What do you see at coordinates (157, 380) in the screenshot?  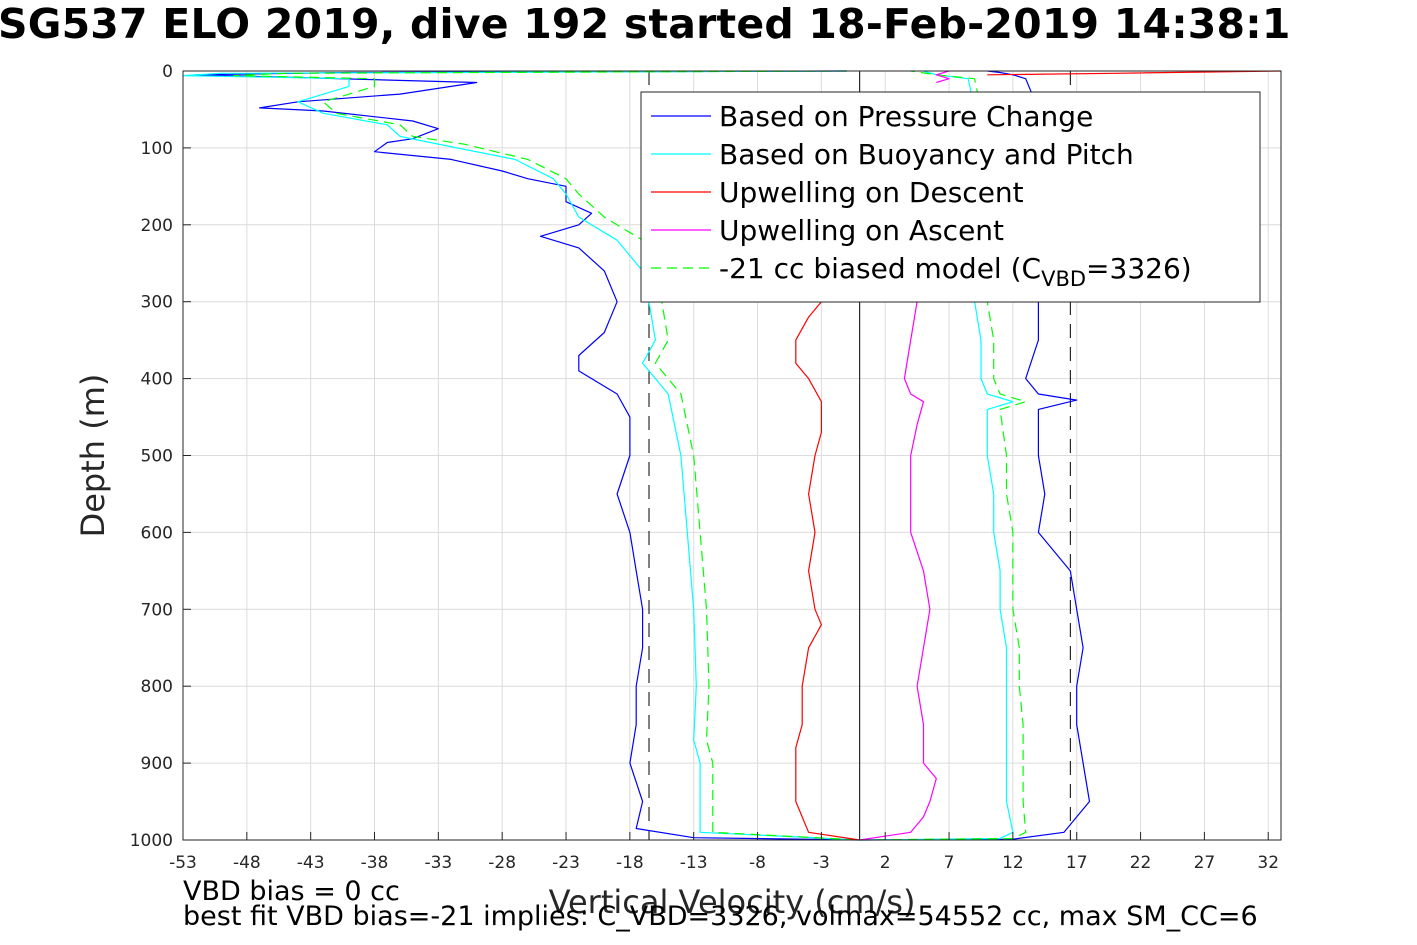 I see `y-tick-label: 400` at bounding box center [157, 380].